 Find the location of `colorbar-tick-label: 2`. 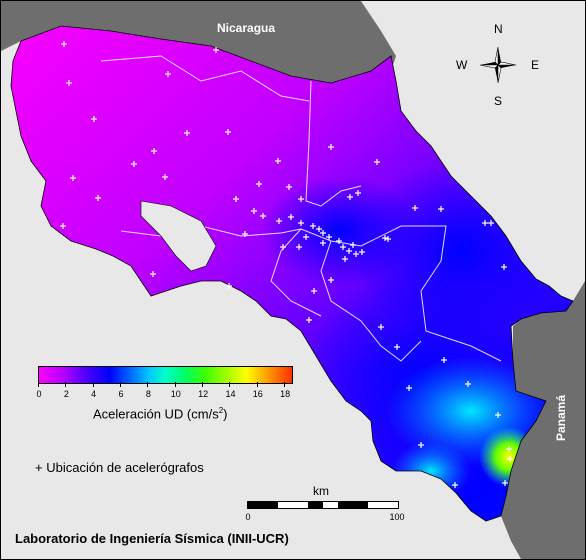

colorbar-tick-label: 2 is located at coordinates (66, 394).